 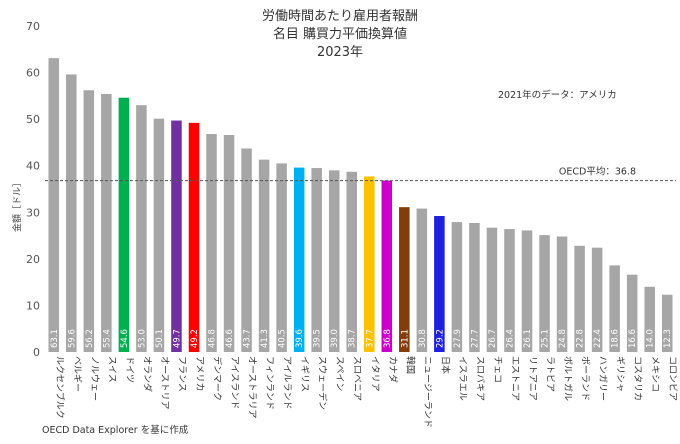 I want to click on bar-value-label: 16.6, so click(x=633, y=338).